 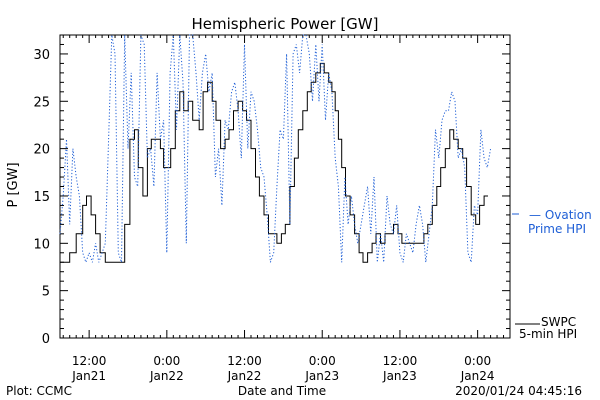 I want to click on y-tick-label: 10, so click(x=41, y=244).